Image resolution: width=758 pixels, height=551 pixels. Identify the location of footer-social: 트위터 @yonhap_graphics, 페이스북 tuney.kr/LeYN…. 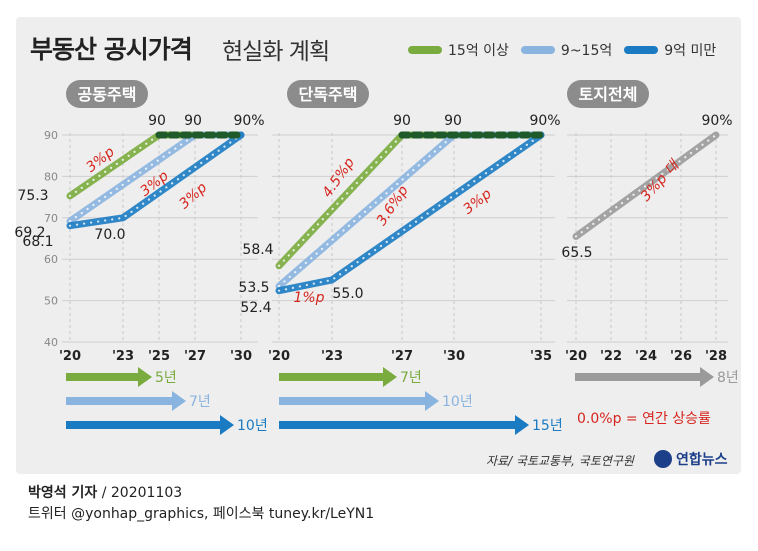
(201, 514).